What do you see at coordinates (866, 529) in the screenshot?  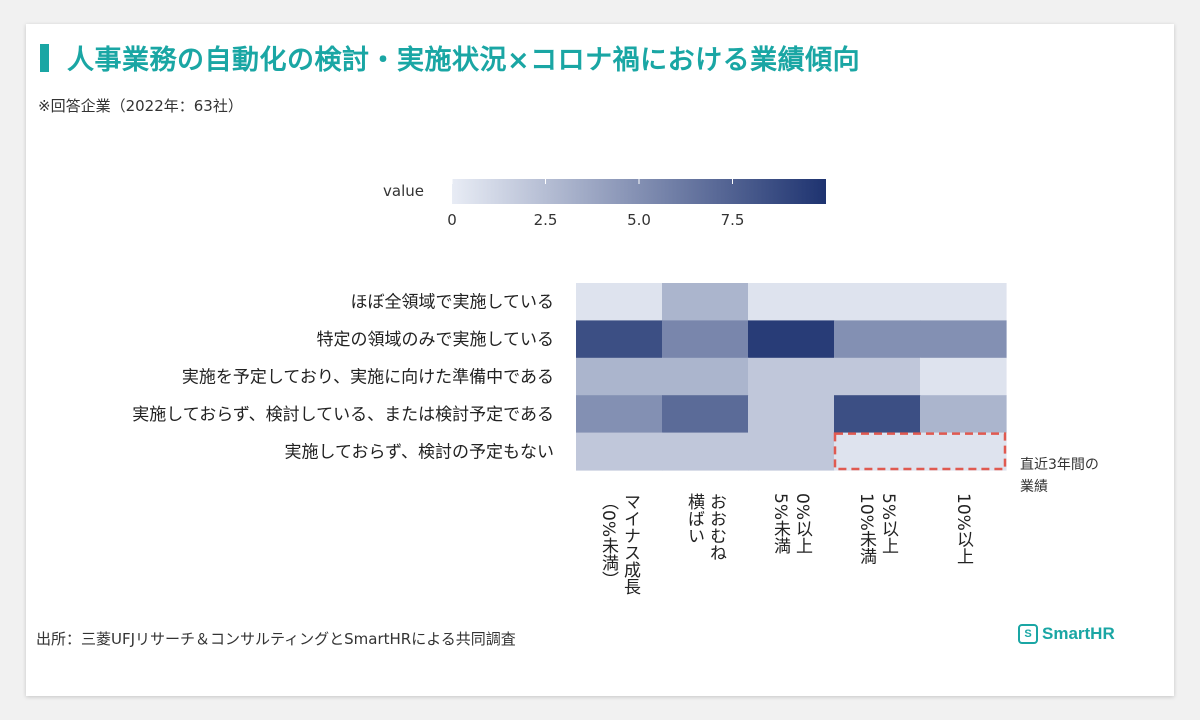 I see `column-label: 10%未満` at bounding box center [866, 529].